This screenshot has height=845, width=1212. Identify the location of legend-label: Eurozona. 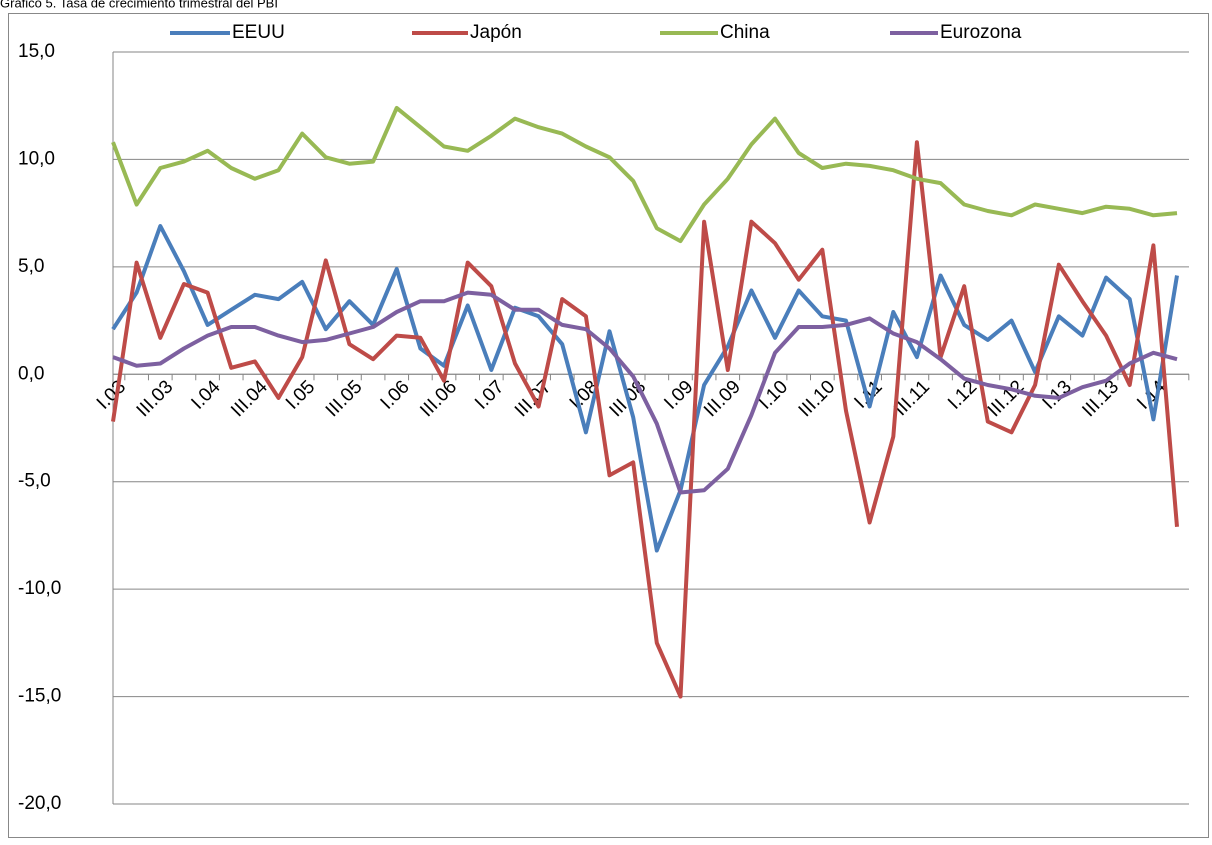
(981, 32).